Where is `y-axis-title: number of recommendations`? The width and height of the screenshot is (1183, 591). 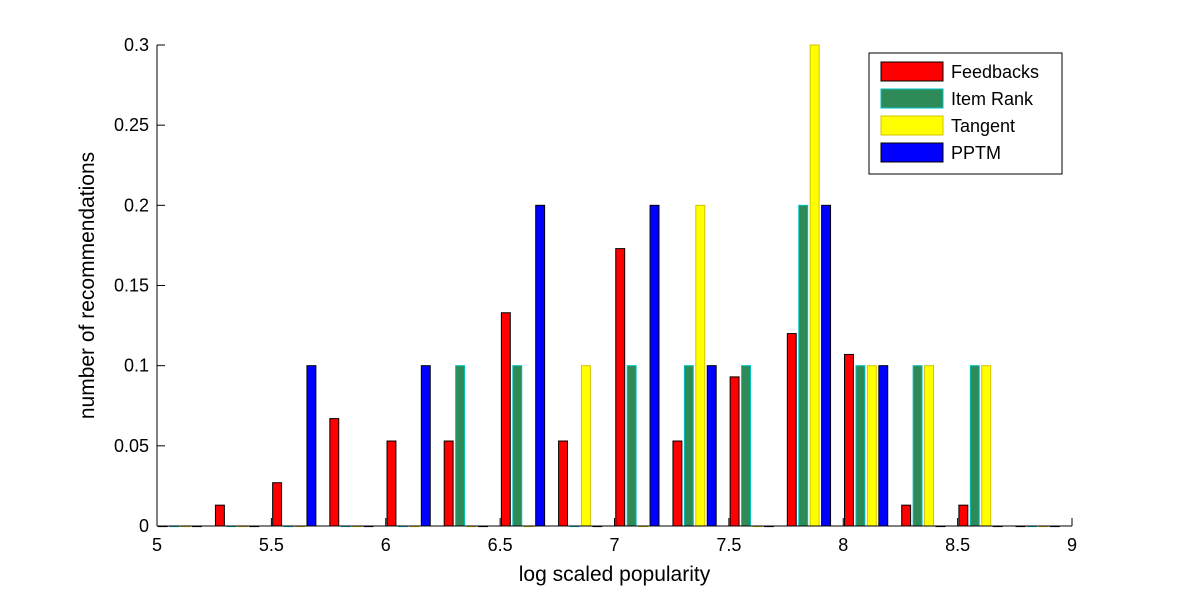 y-axis-title: number of recommendations is located at coordinates (87, 285).